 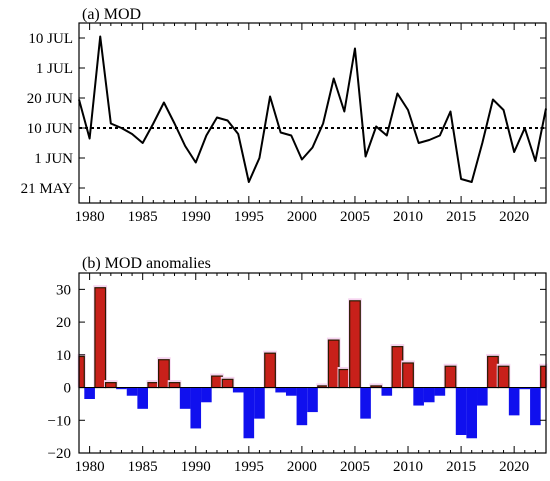 I want to click on panel-b-x-tick-label: 1995, so click(x=249, y=467).